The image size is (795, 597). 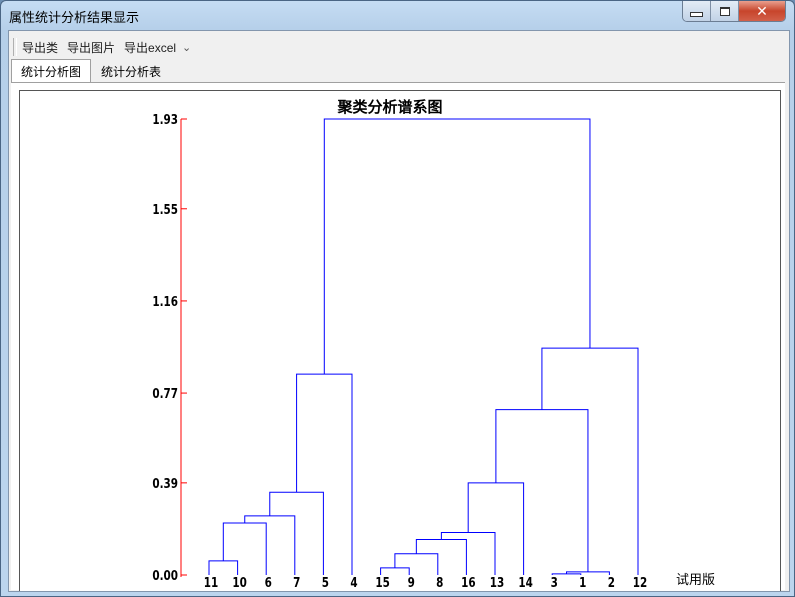 I want to click on minimize-icon, so click(x=696, y=14).